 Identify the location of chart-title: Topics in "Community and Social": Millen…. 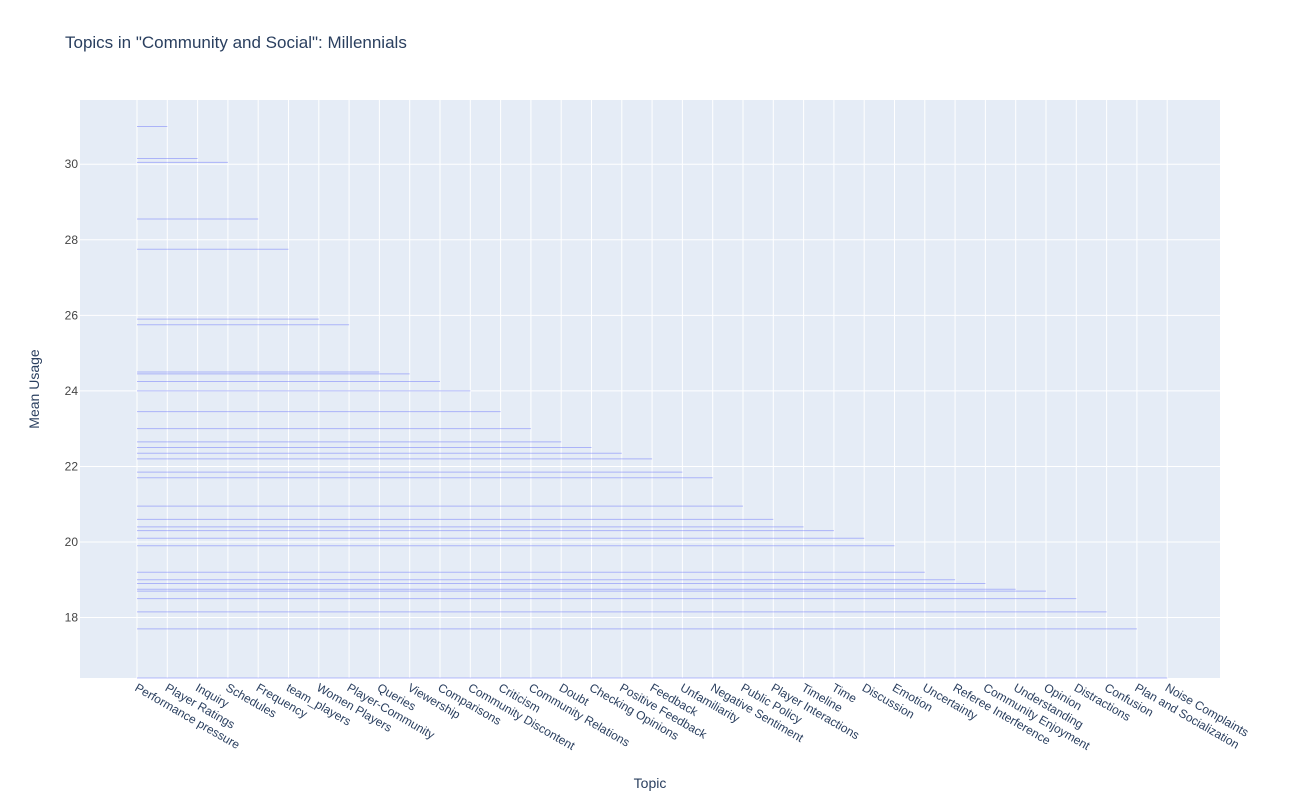
(236, 42).